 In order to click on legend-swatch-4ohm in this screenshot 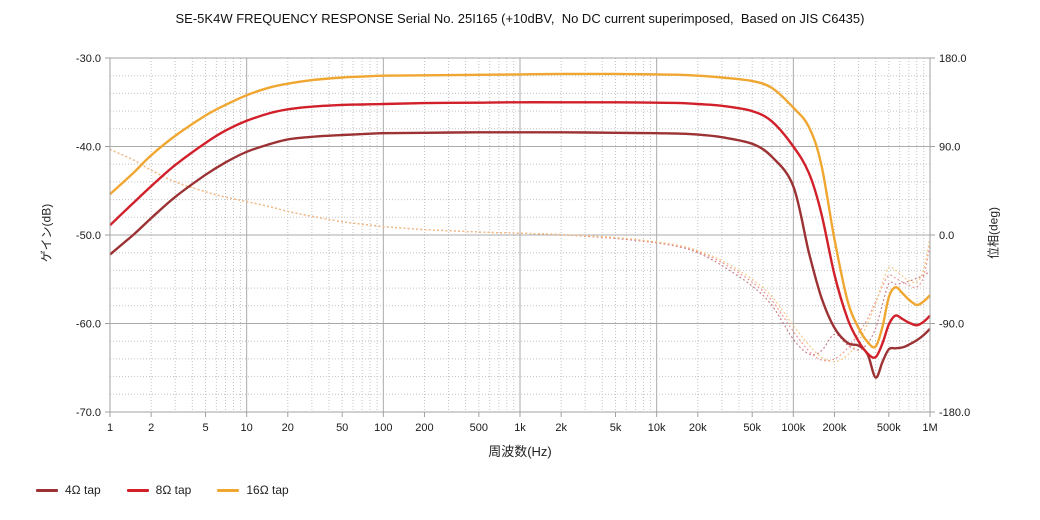, I will do `click(47, 490)`.